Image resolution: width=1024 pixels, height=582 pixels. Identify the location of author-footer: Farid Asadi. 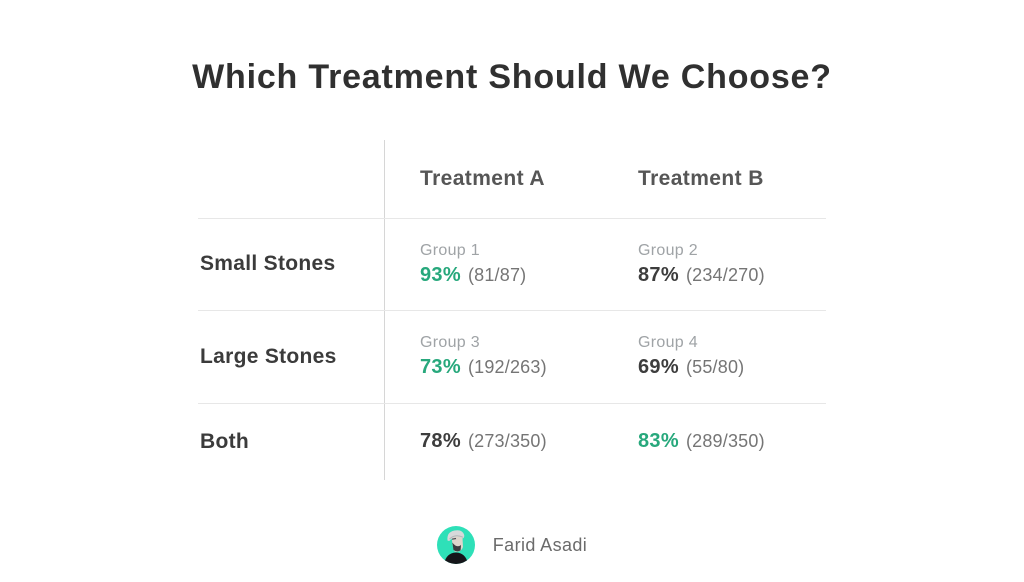
(512, 545).